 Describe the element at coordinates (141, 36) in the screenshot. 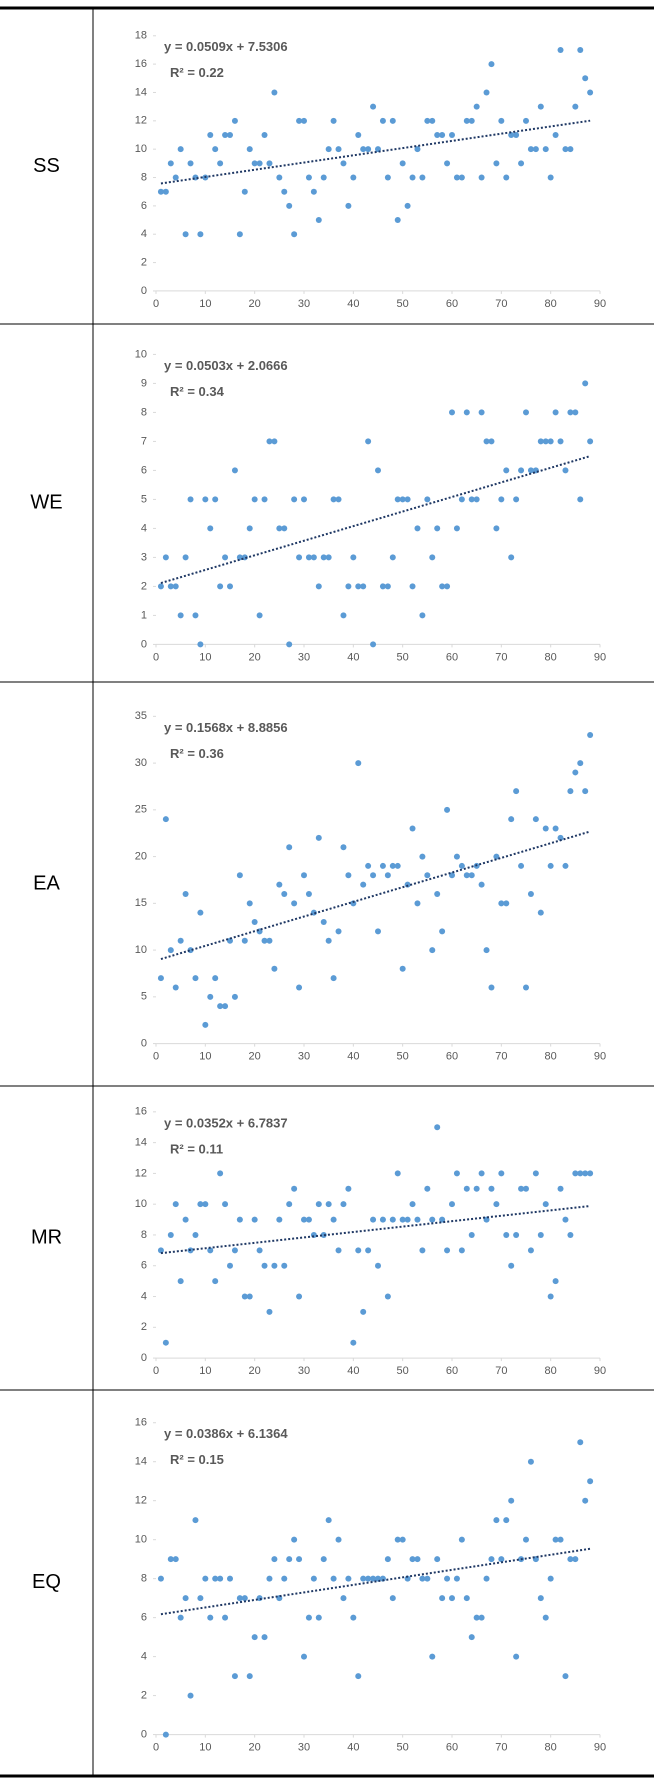

I see `y-tick-label: 18` at that location.